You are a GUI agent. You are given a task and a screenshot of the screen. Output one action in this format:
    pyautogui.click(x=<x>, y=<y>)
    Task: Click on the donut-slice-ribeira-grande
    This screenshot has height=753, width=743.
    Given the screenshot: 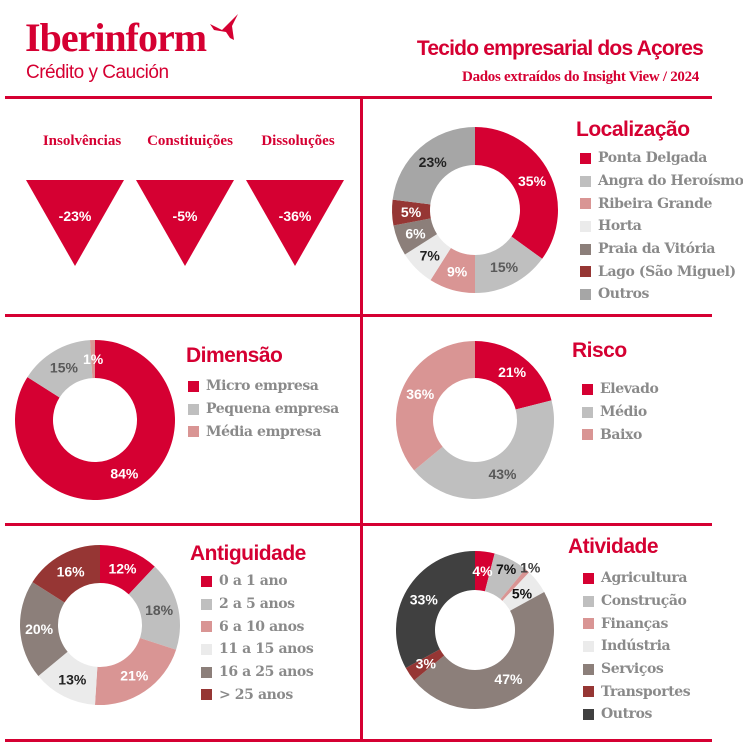 What is the action you would take?
    pyautogui.click(x=452, y=270)
    